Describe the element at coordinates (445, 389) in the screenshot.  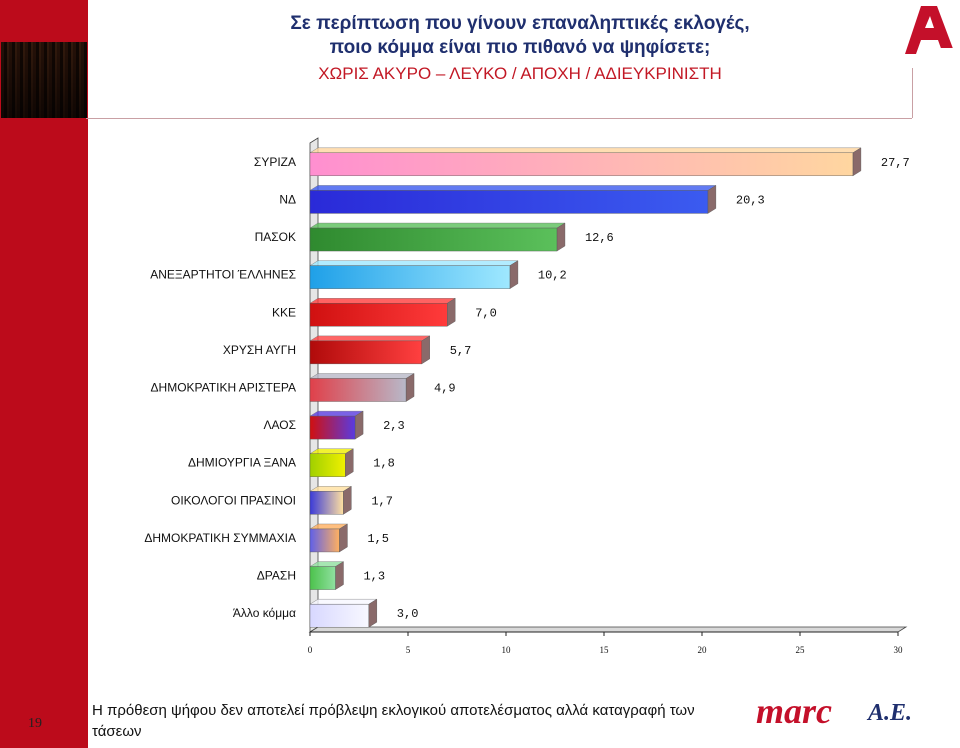
I see `value-label: 4,9` at that location.